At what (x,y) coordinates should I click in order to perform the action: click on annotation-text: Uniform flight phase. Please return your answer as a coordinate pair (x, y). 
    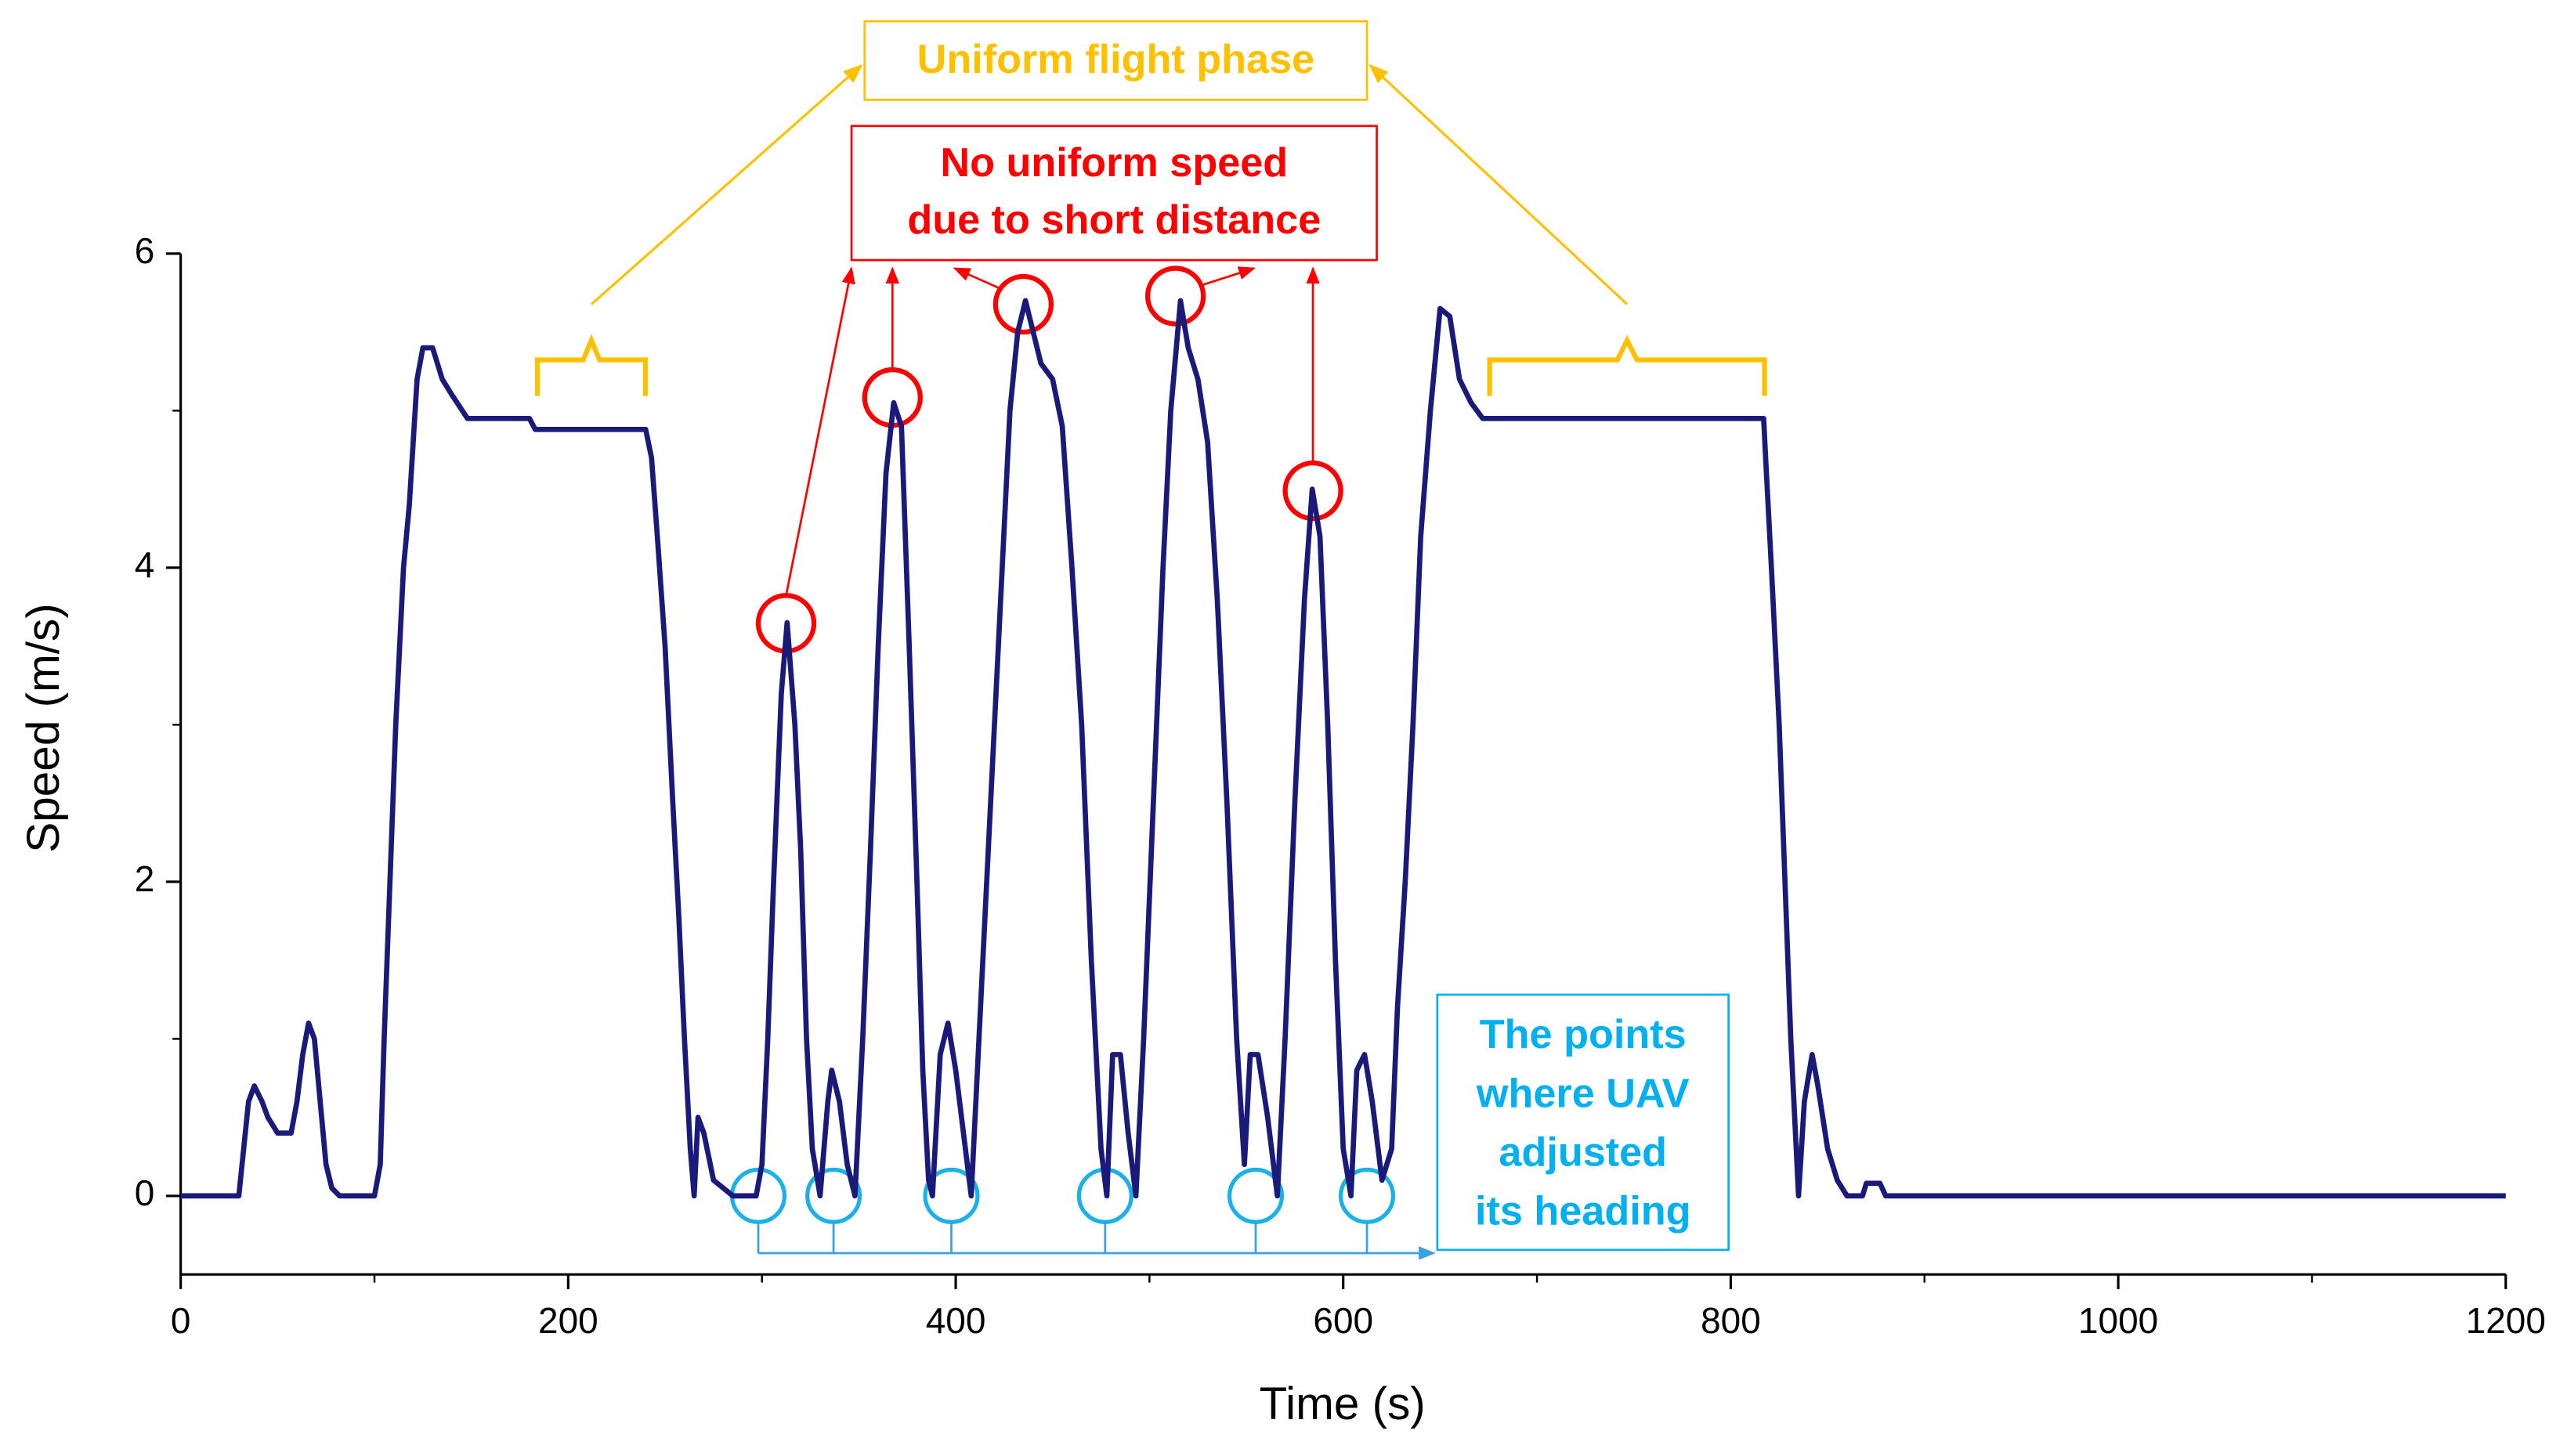
    Looking at the image, I should click on (1116, 59).